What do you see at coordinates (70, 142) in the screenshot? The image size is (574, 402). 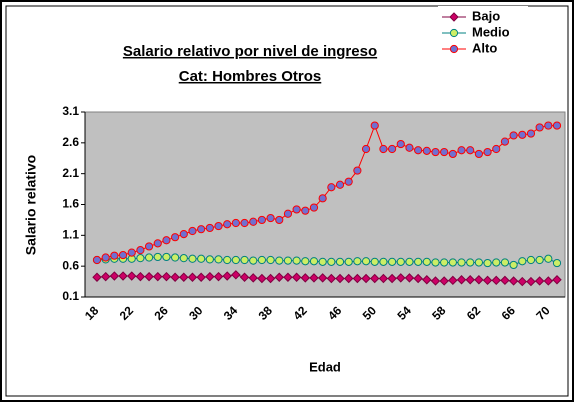 I see `y-tick-label: 2.6` at bounding box center [70, 142].